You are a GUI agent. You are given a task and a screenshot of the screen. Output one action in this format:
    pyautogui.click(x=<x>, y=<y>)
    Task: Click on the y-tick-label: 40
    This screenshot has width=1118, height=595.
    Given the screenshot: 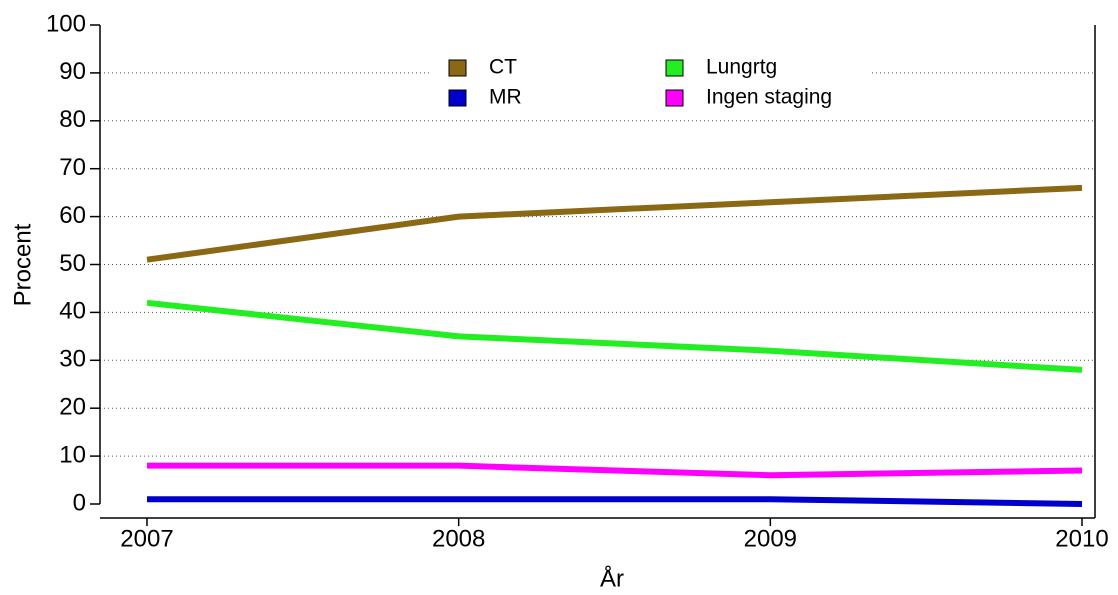 What is the action you would take?
    pyautogui.click(x=72, y=311)
    